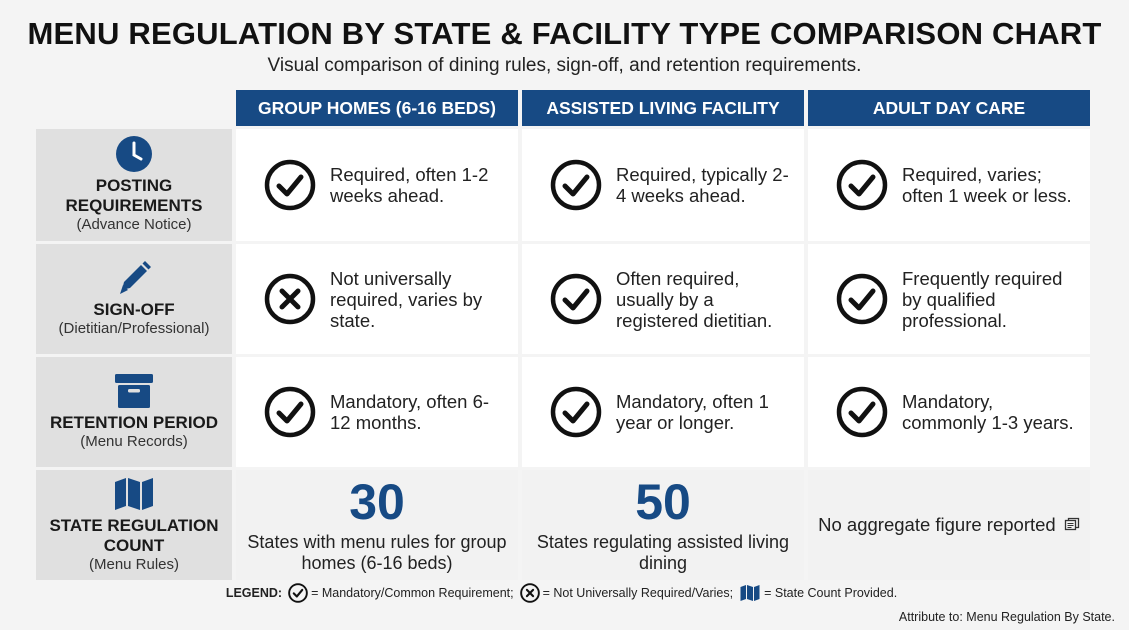 The height and width of the screenshot is (630, 1129). What do you see at coordinates (1006, 617) in the screenshot?
I see `attribution: Attribute to: Menu Regulation By State.` at bounding box center [1006, 617].